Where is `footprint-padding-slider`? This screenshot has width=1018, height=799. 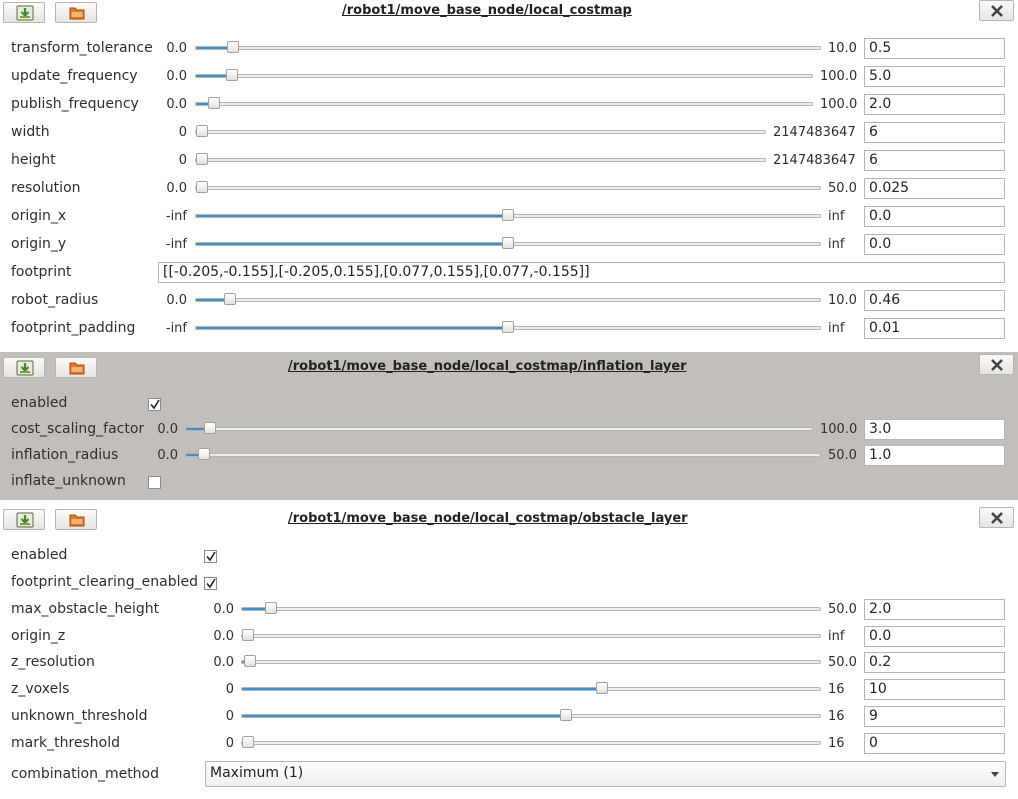
footprint-padding-slider is located at coordinates (508, 327).